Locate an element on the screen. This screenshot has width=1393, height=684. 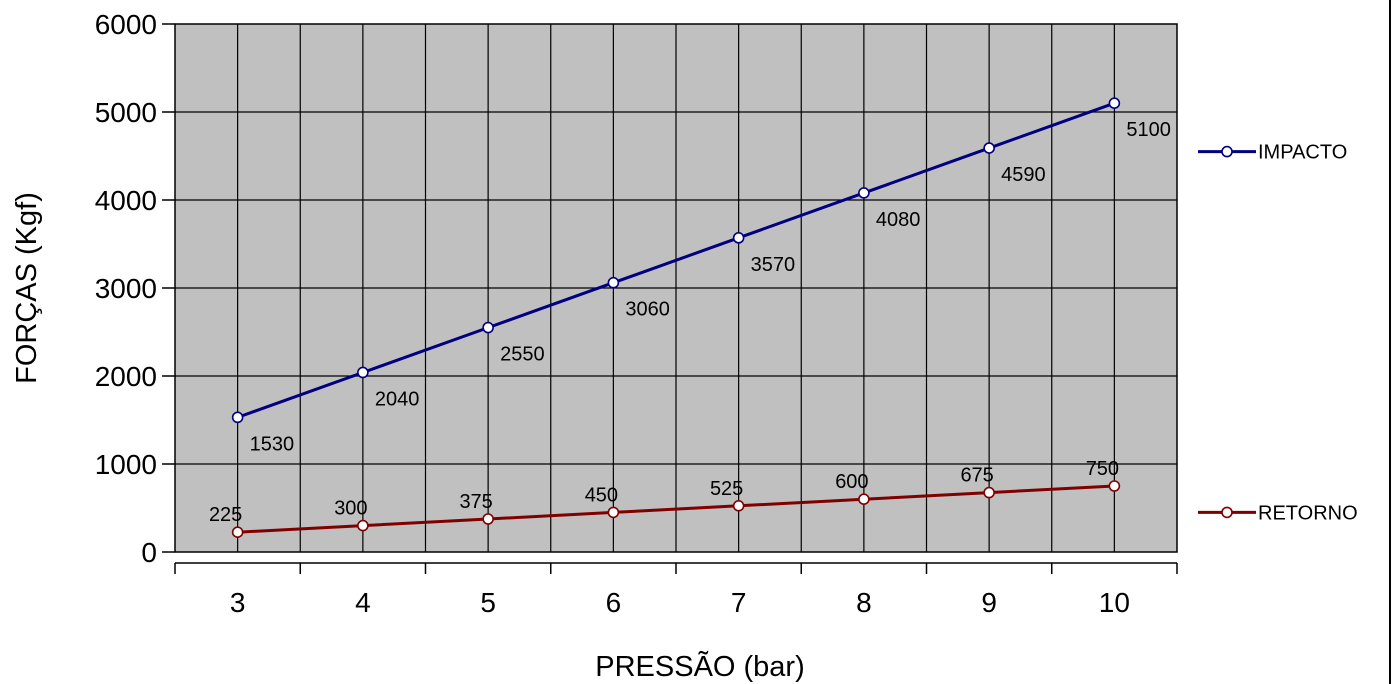
data-label: 525 is located at coordinates (726, 489).